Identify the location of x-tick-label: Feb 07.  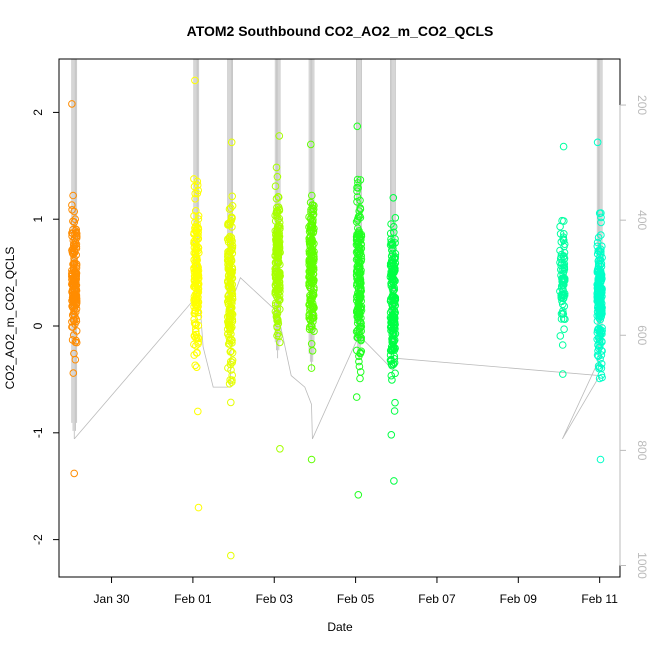
(437, 599).